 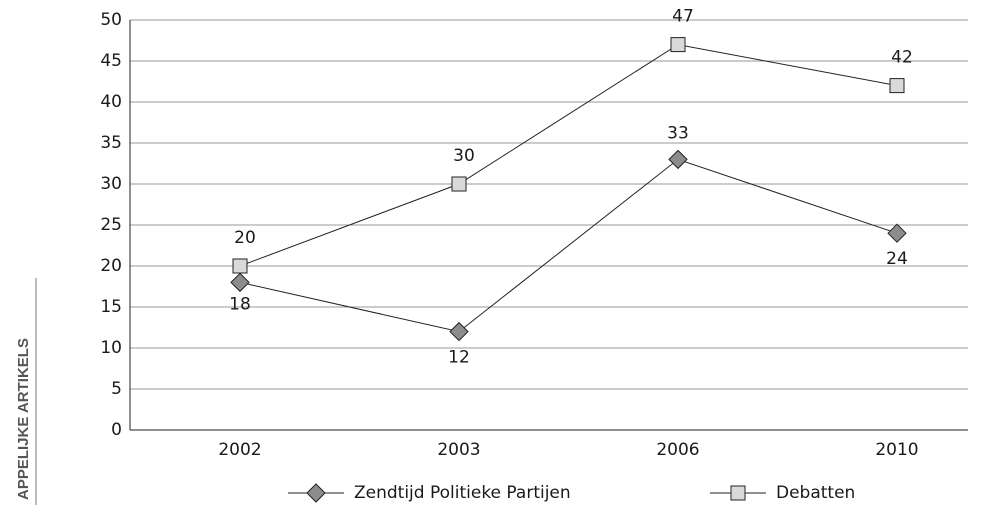 What do you see at coordinates (111, 266) in the screenshot?
I see `y-tick-label: 20` at bounding box center [111, 266].